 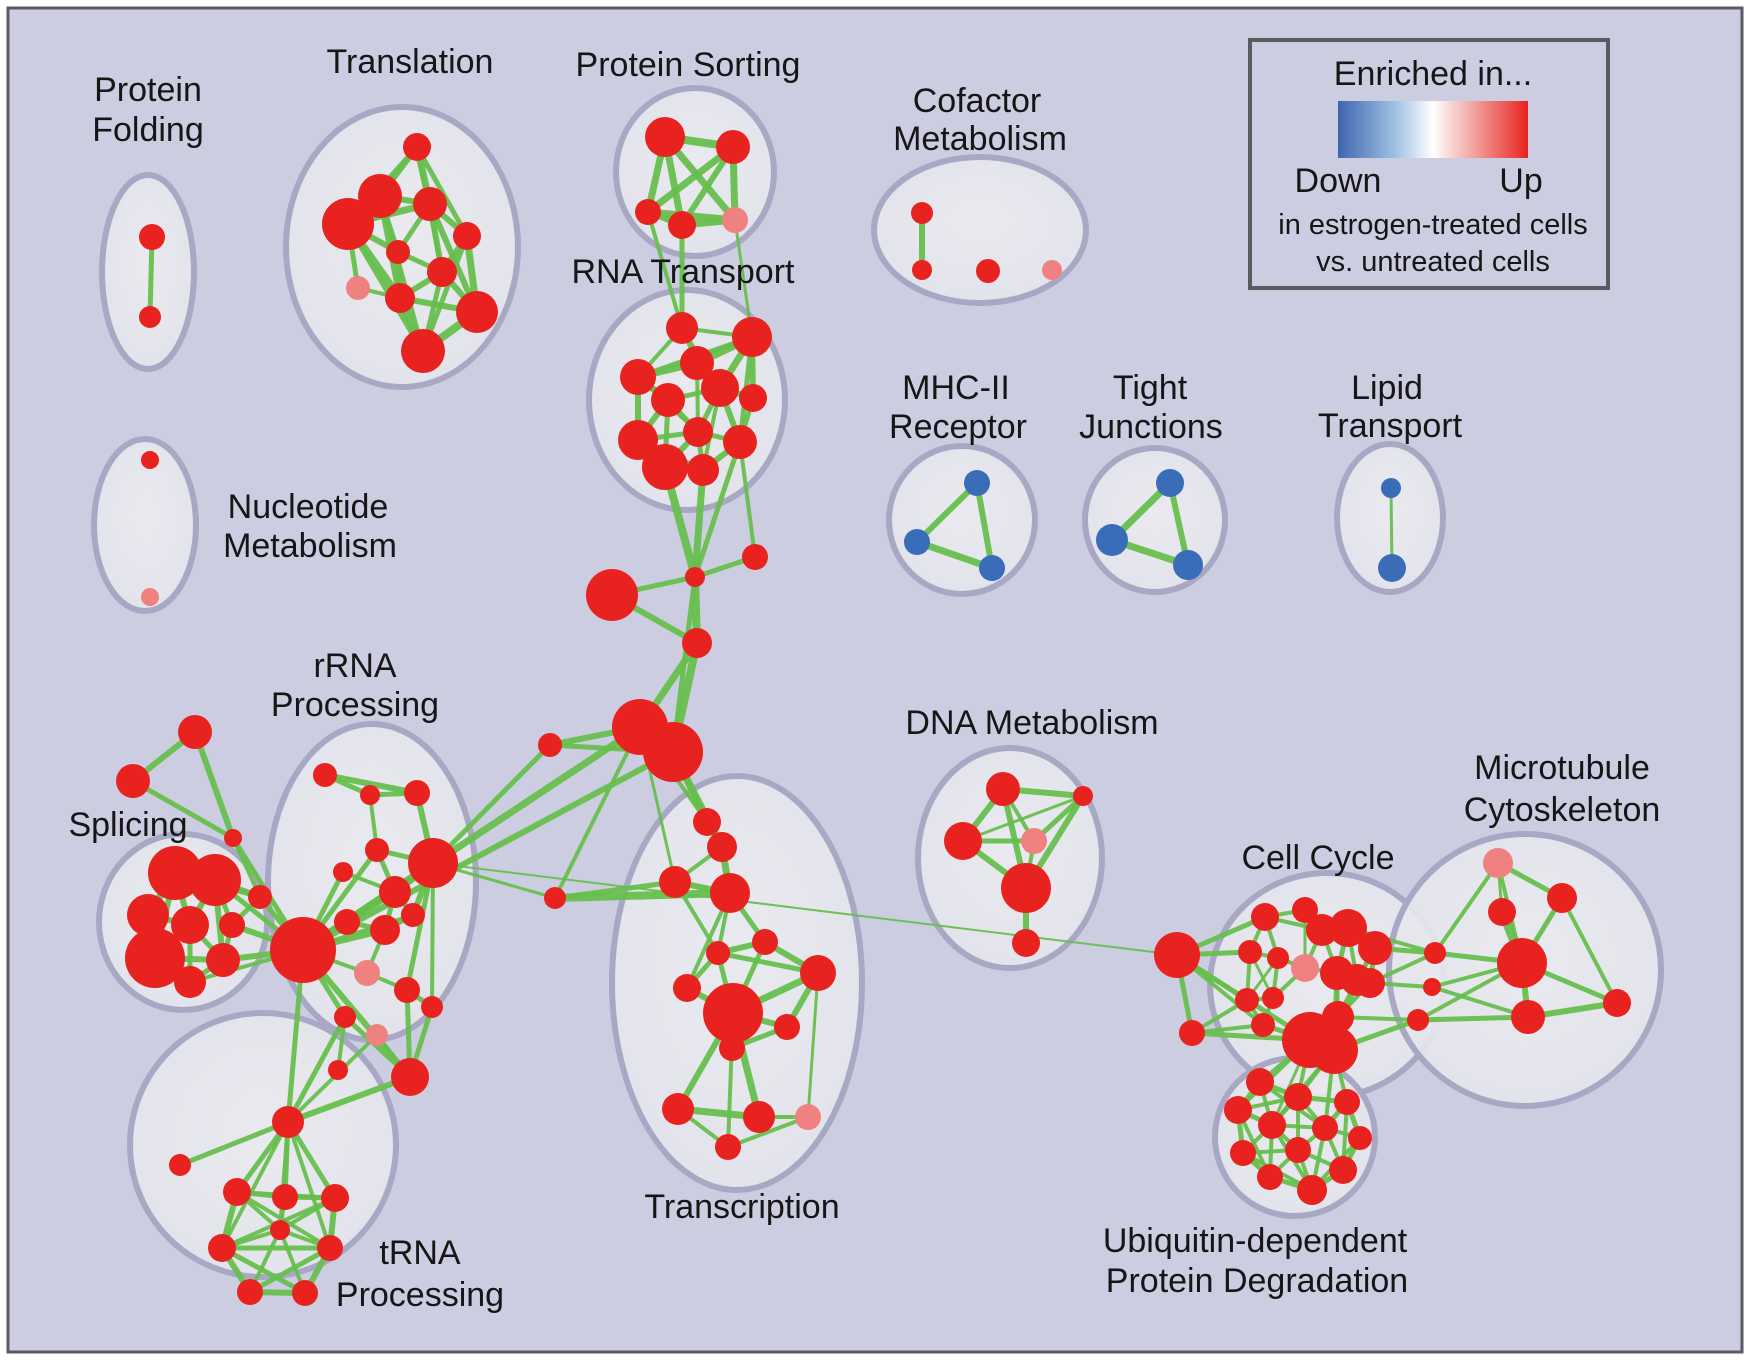 I want to click on cluster-ellipse-tight-junctions, so click(x=1155, y=520).